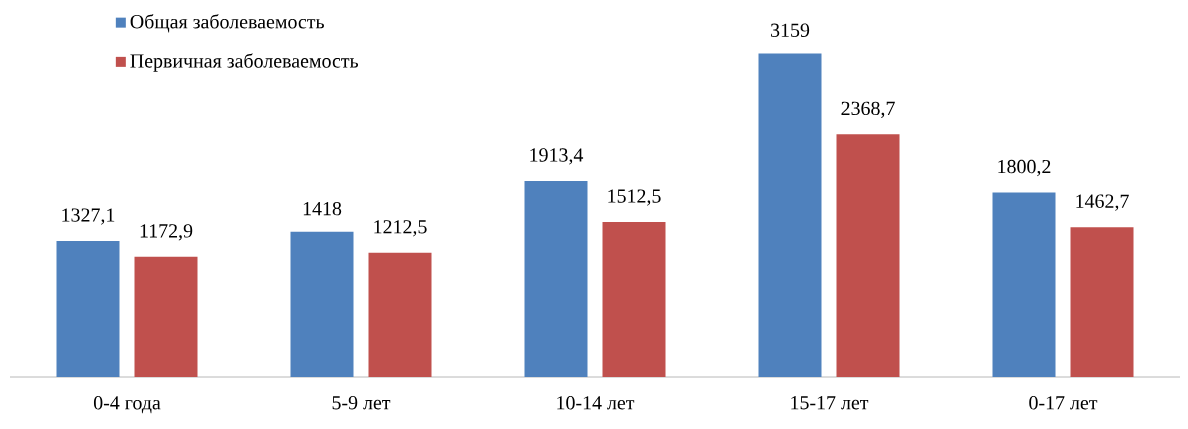  What do you see at coordinates (596, 403) in the screenshot?
I see `x-tick-label: 10-14 лет` at bounding box center [596, 403].